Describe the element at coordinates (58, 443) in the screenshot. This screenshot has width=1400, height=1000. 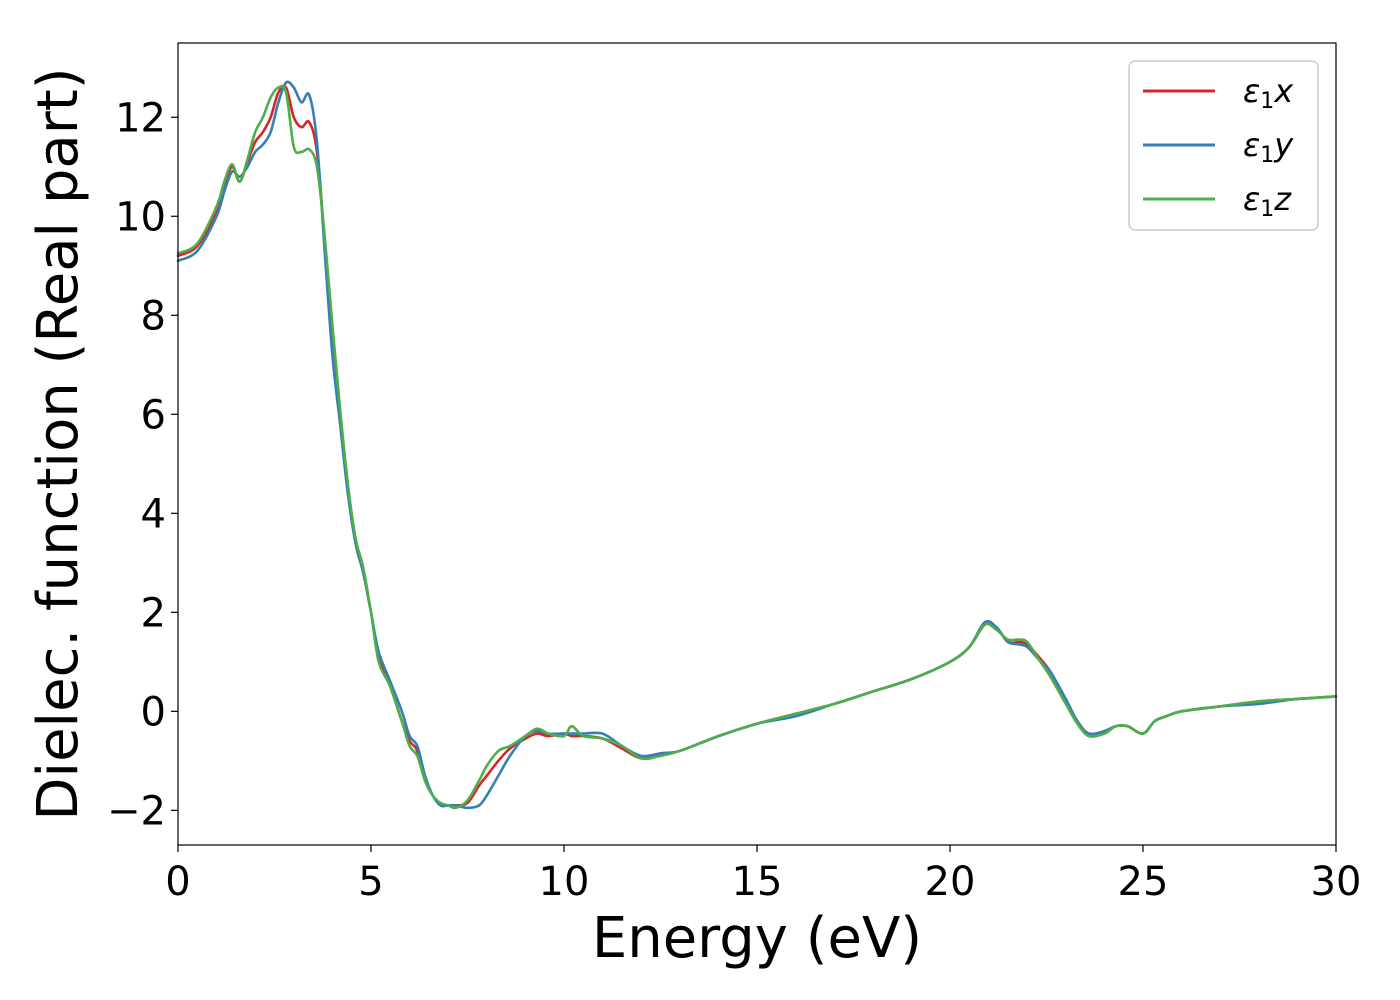
I see `y-axis-label: Dielec. function (Real part)` at that location.